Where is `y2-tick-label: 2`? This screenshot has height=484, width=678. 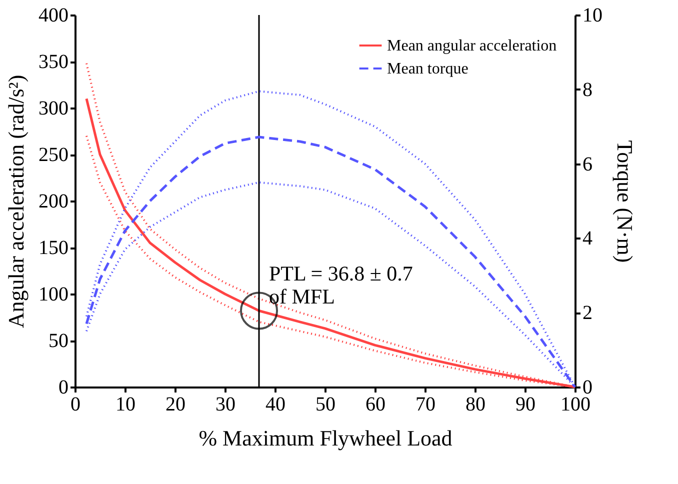 y2-tick-label: 2 is located at coordinates (587, 313).